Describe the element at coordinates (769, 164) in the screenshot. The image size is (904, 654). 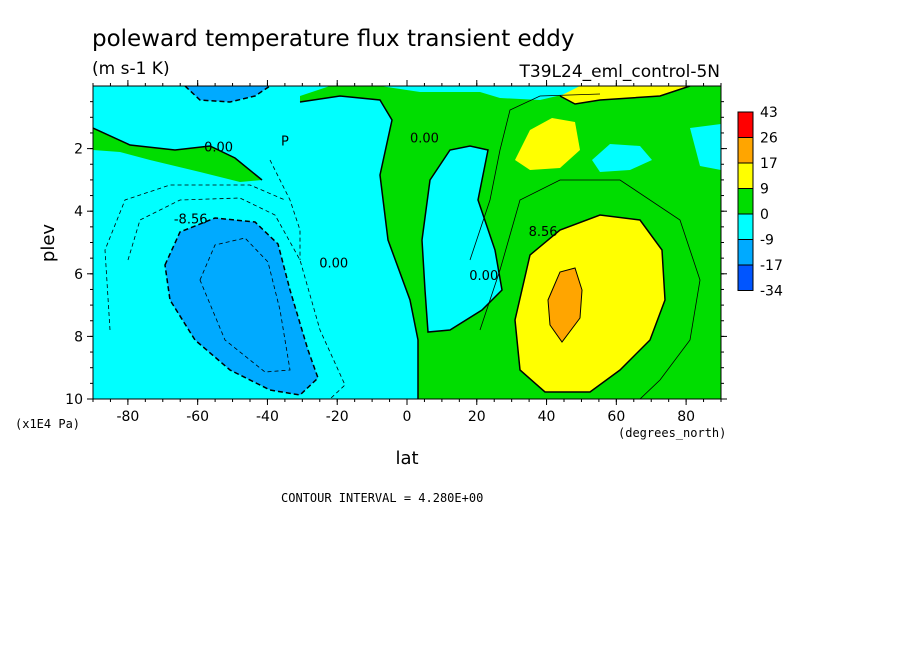
I see `colorbar-label: 17` at that location.